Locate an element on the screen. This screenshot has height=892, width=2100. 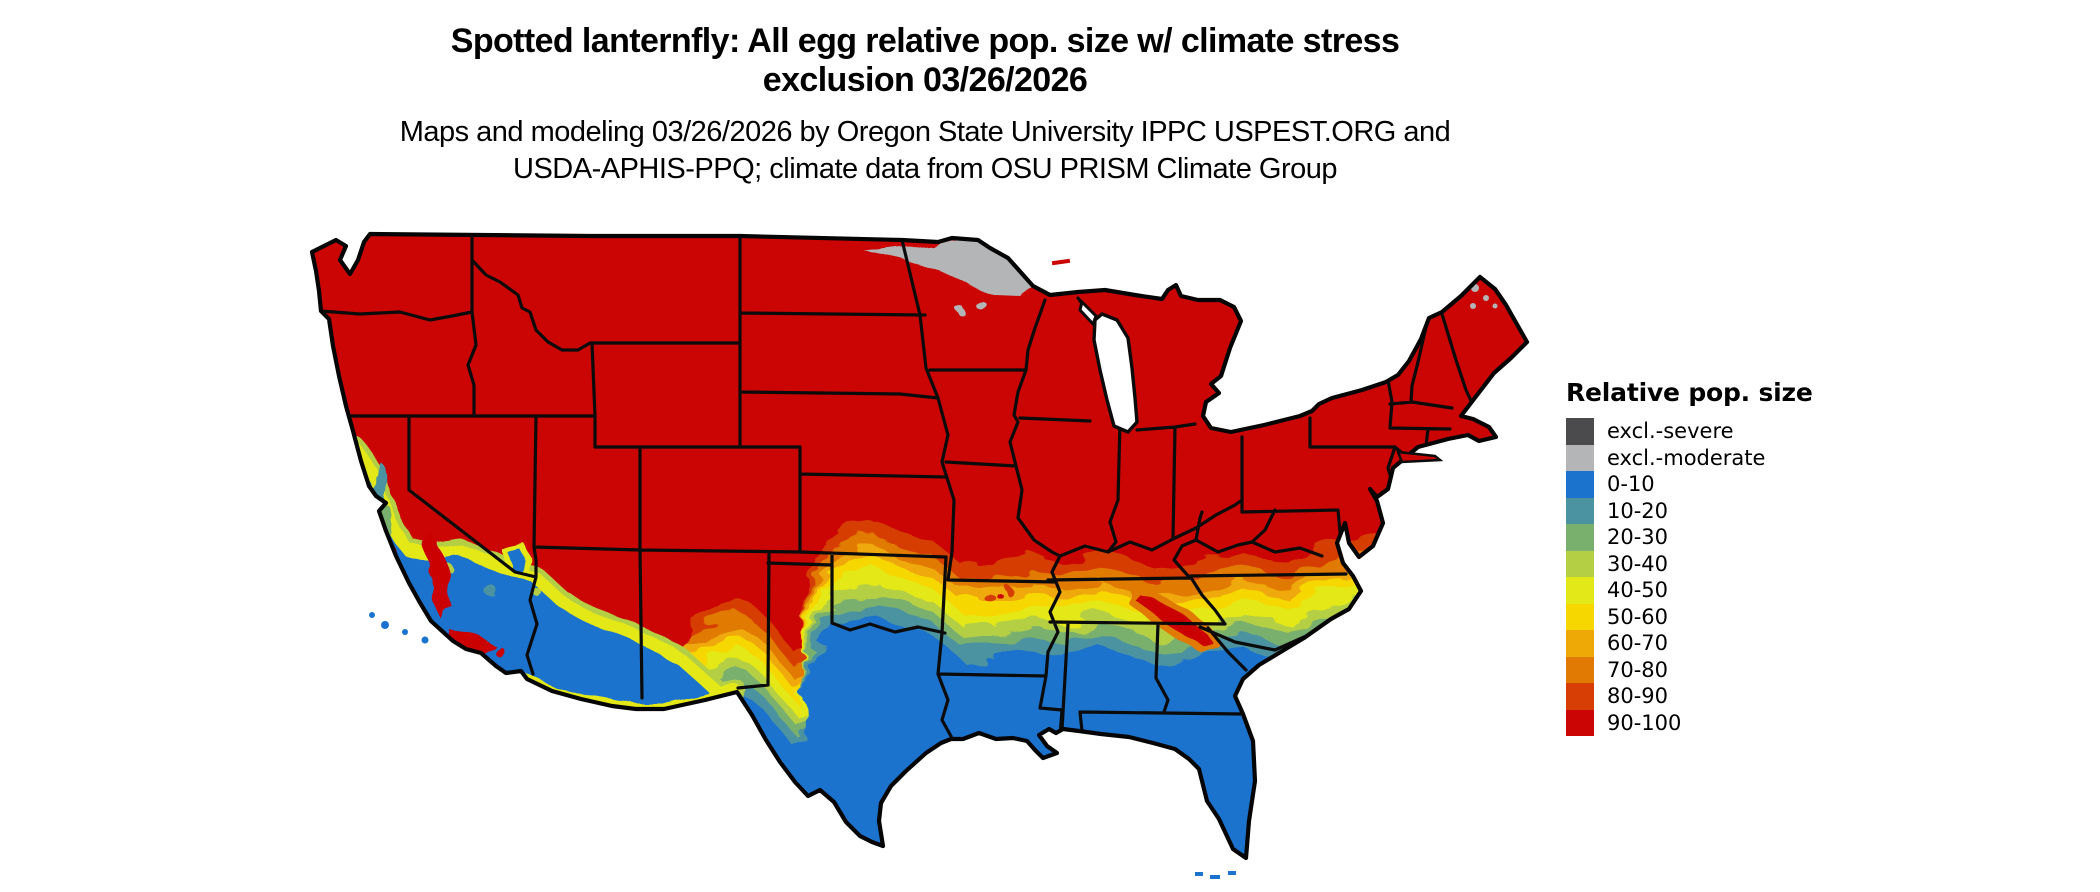
sierra-red-ridge is located at coordinates (436, 574).